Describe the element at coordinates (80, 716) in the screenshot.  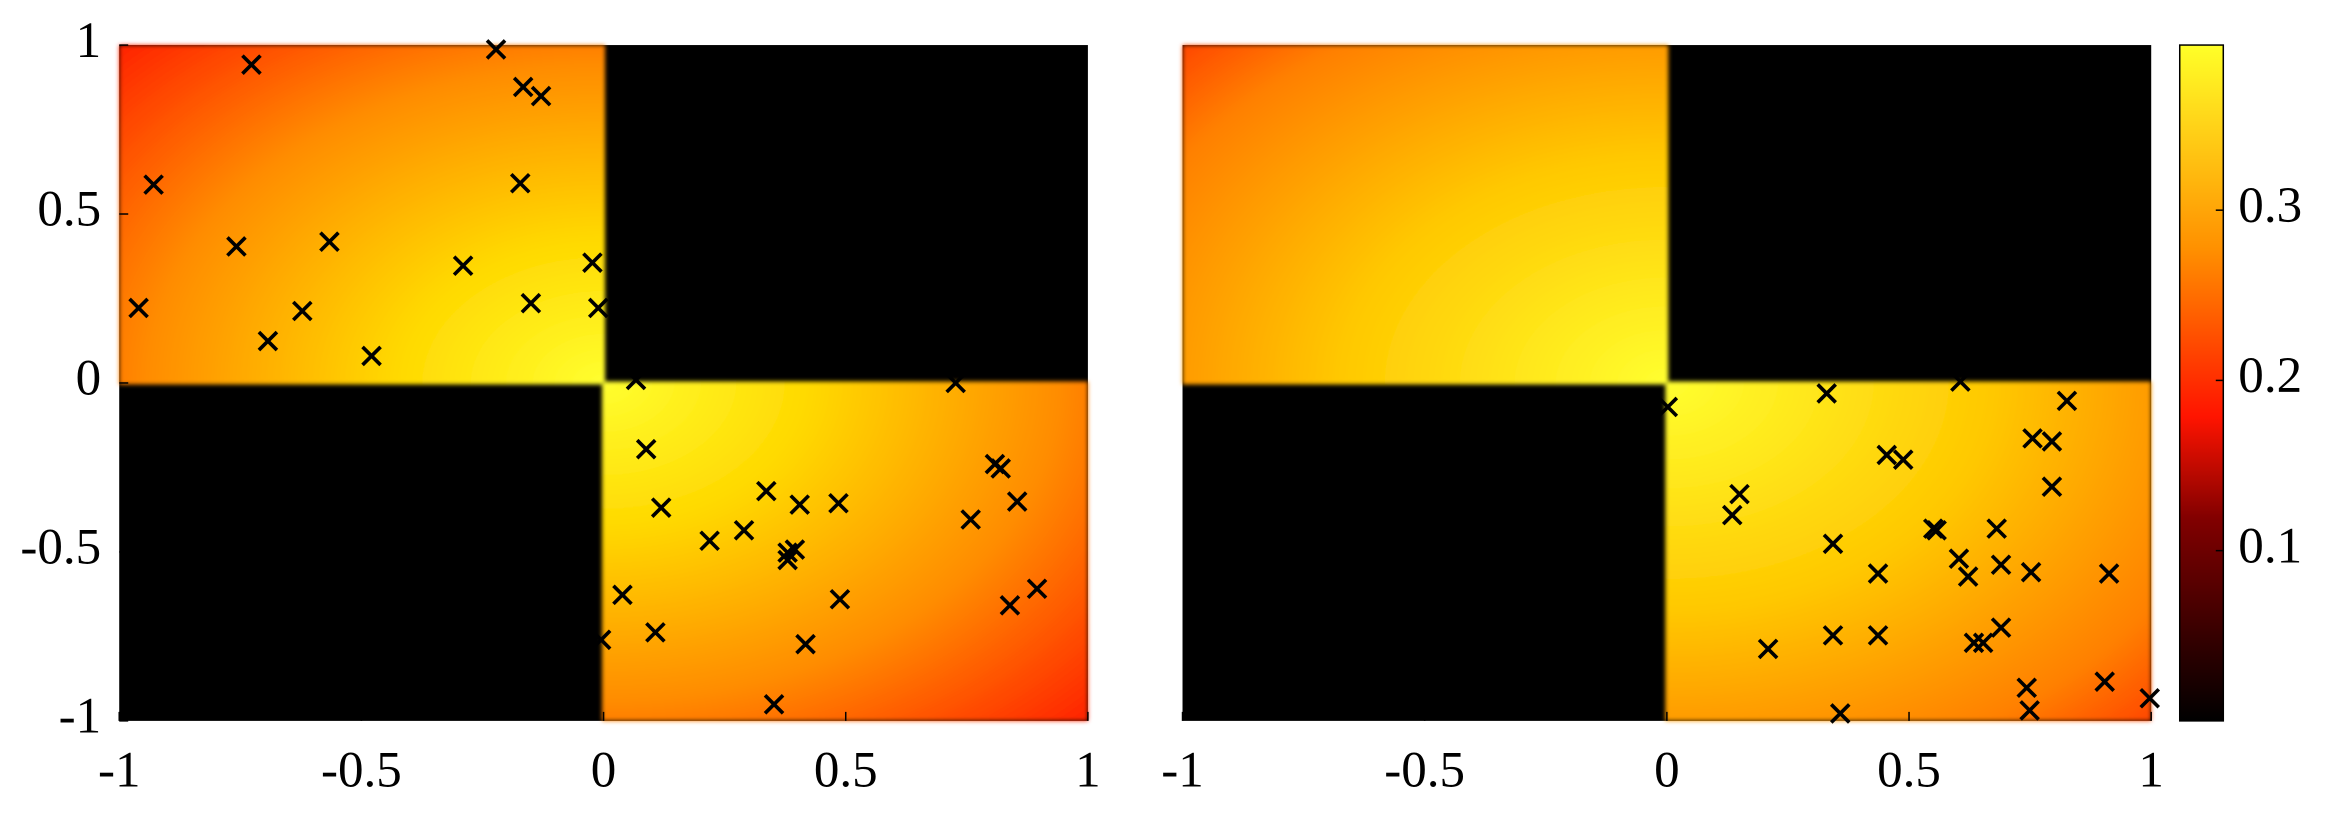
I see `y-tick-label: -1` at that location.